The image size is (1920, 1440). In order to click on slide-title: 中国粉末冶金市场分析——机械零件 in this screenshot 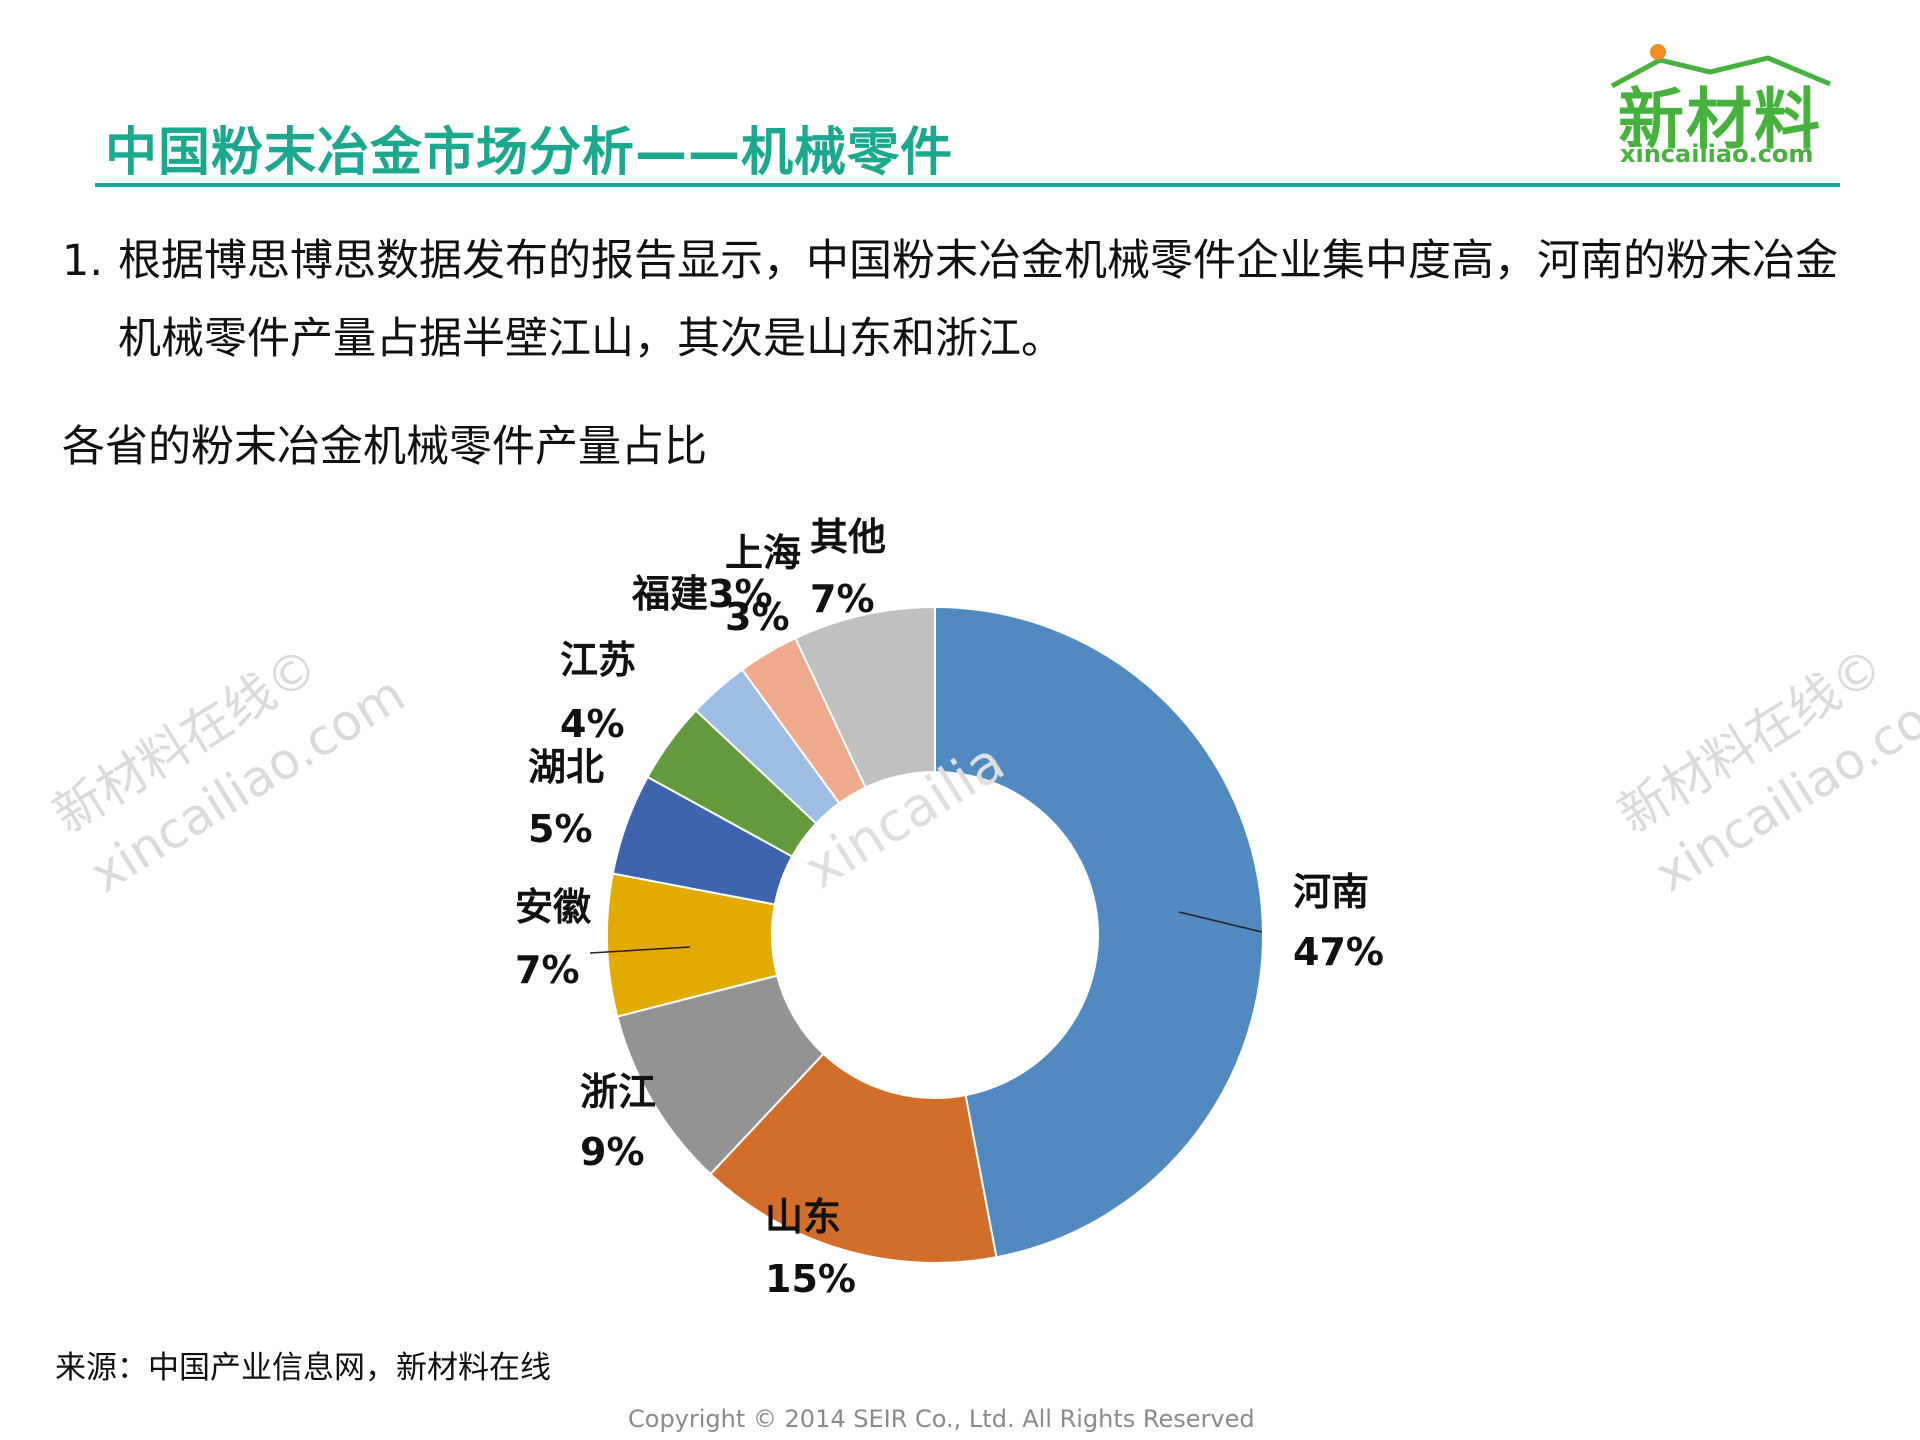, I will do `click(529, 153)`.